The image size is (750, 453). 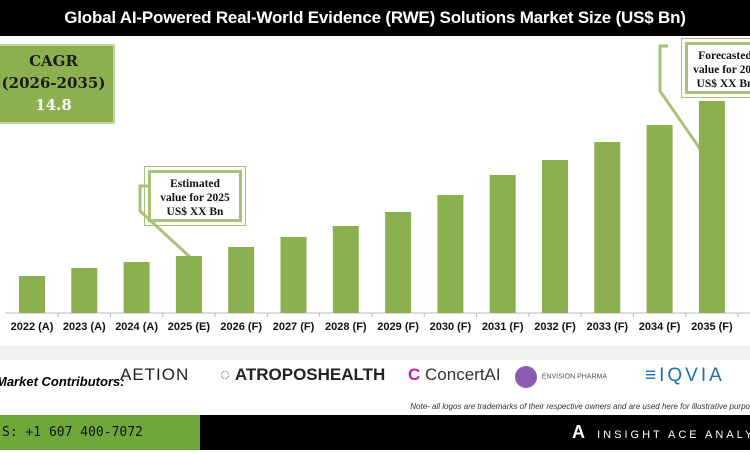 I want to click on forecasted-leader, so click(x=682, y=100).